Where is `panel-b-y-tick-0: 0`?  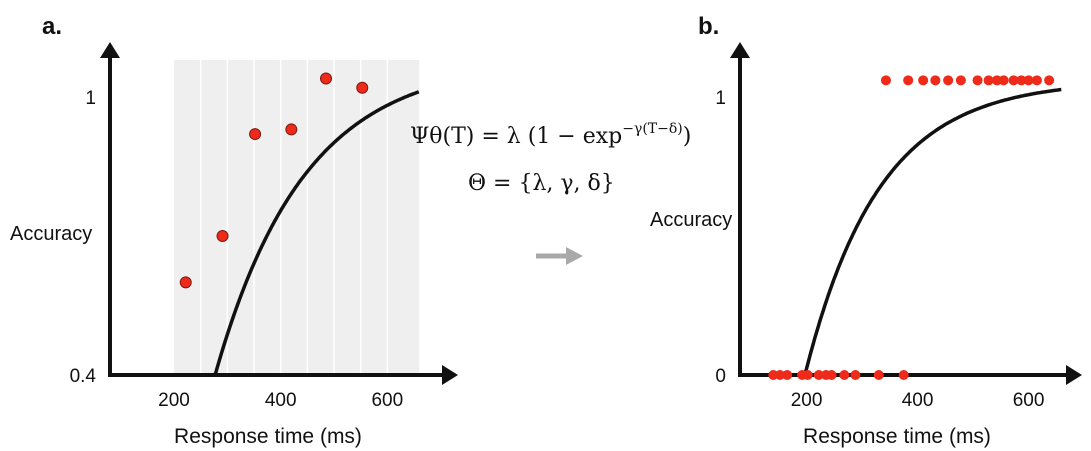
panel-b-y-tick-0: 0 is located at coordinates (720, 376).